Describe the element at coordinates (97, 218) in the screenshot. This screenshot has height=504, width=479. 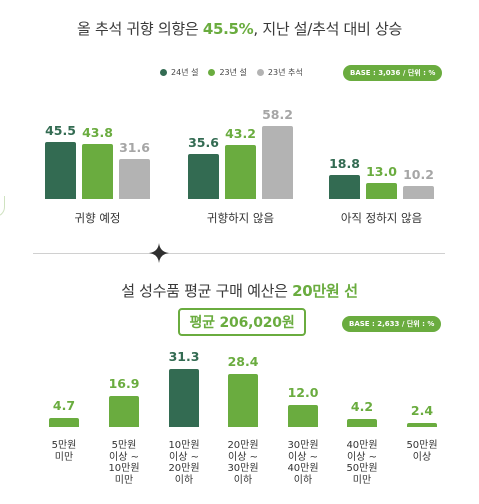
I see `category-label: 귀향 예정` at that location.